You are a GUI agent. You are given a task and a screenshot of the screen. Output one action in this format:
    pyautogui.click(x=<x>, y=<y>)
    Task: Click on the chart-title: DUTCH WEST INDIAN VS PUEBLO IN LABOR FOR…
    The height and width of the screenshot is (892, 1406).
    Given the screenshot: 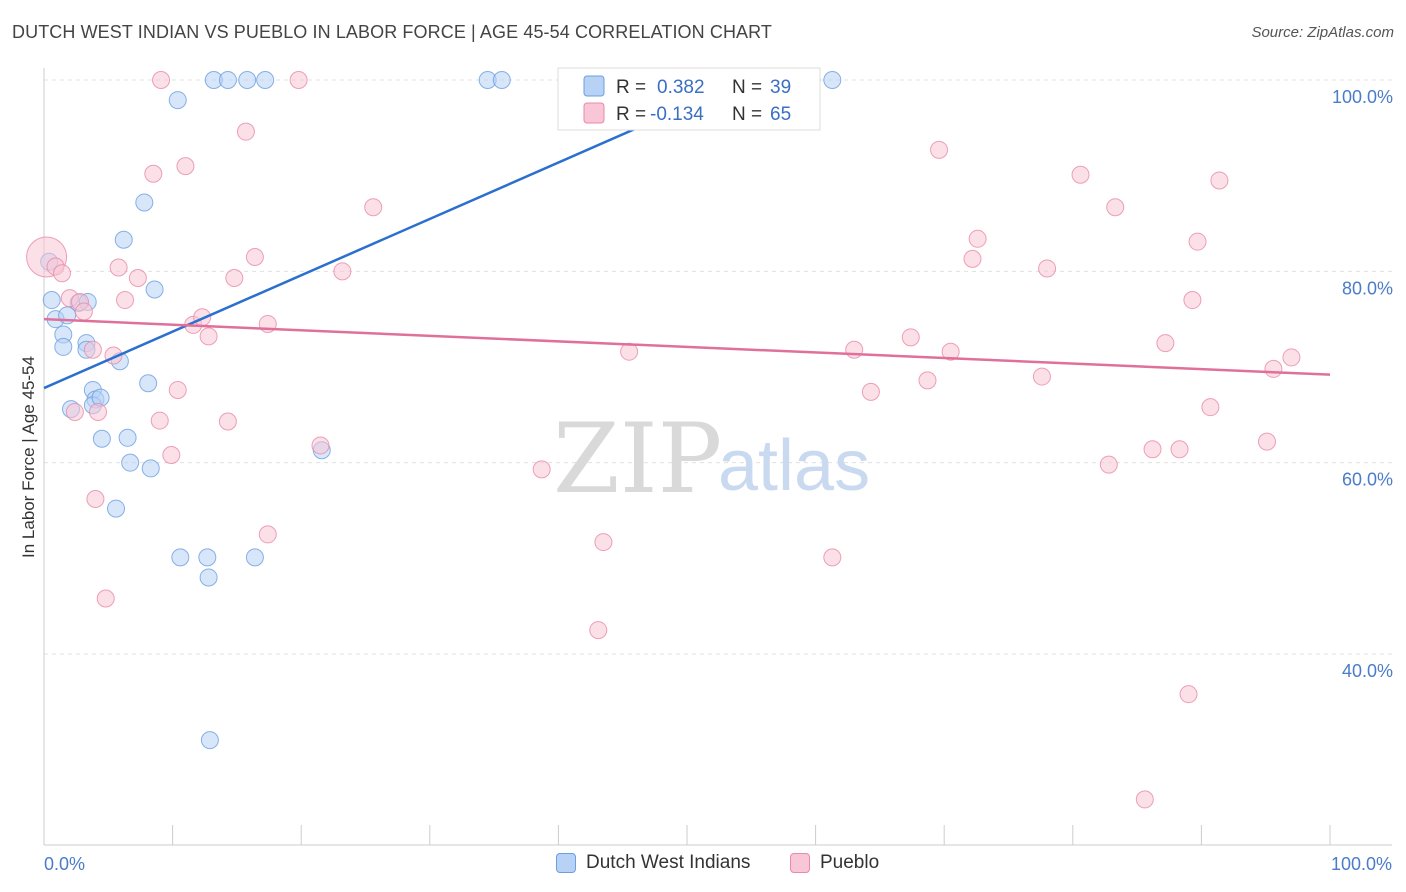 What is the action you would take?
    pyautogui.click(x=392, y=32)
    